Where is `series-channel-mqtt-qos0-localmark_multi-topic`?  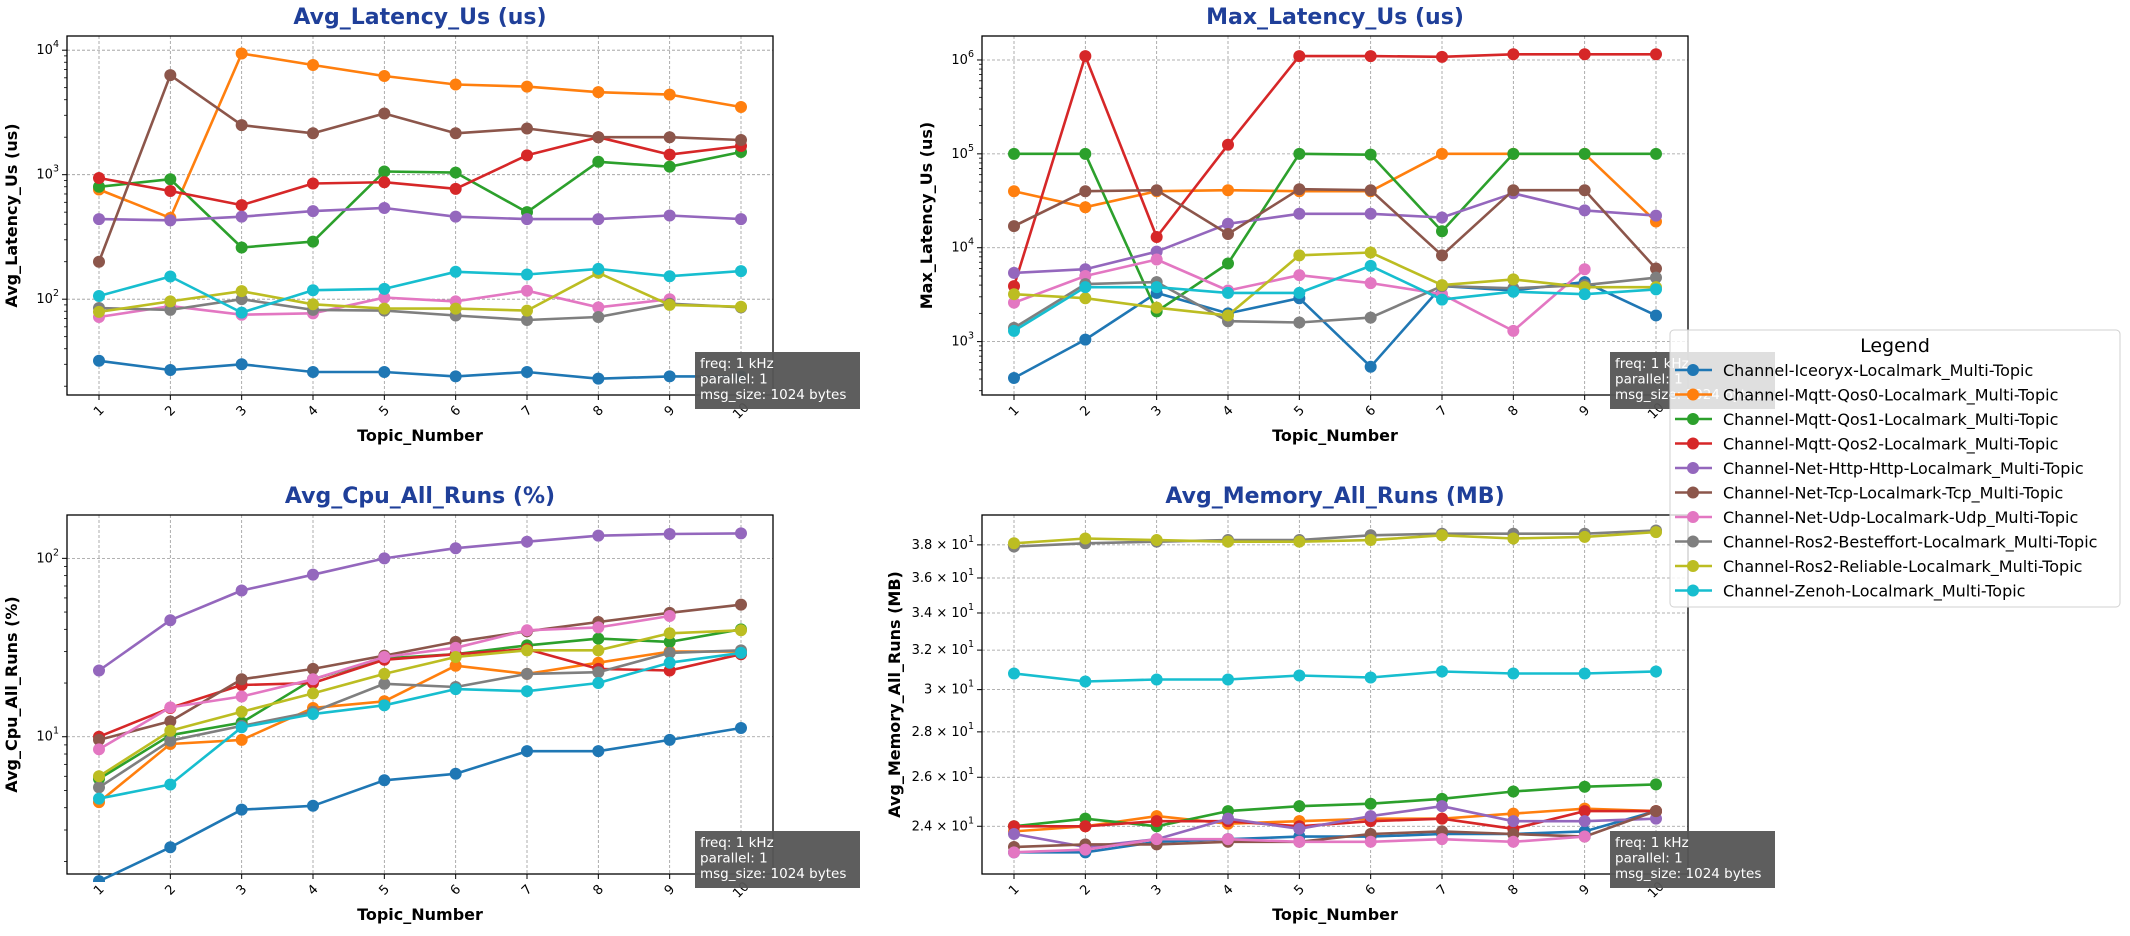
series-channel-mqtt-qos0-localmark_multi-topic is located at coordinates (1335, 187).